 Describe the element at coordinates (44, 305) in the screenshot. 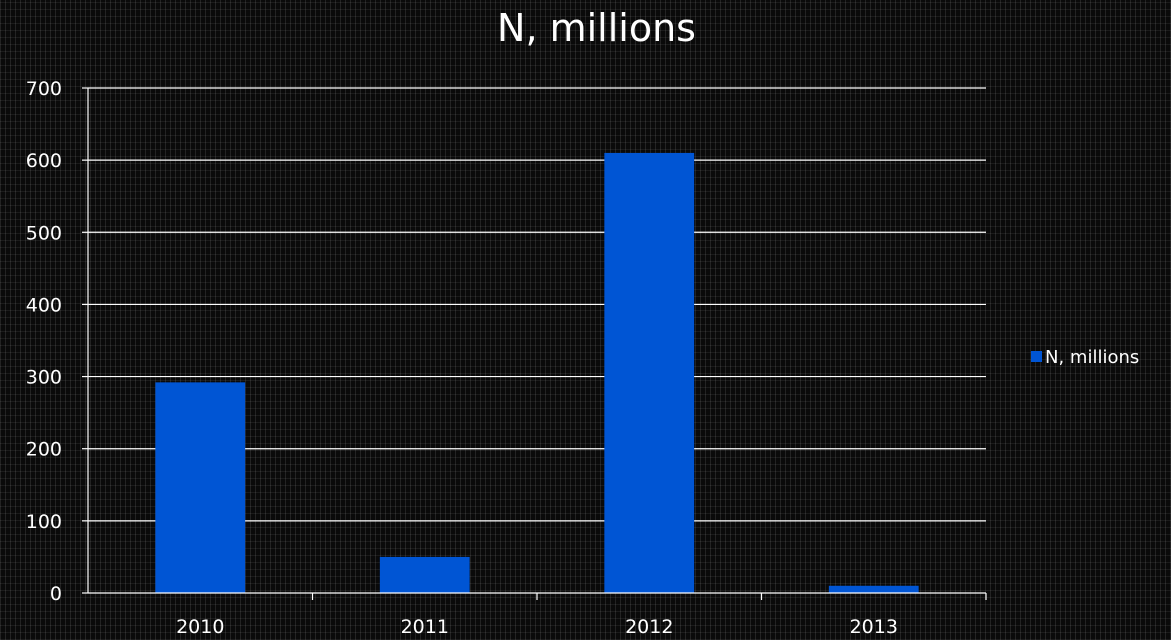

I see `y-tick-label: 400` at that location.